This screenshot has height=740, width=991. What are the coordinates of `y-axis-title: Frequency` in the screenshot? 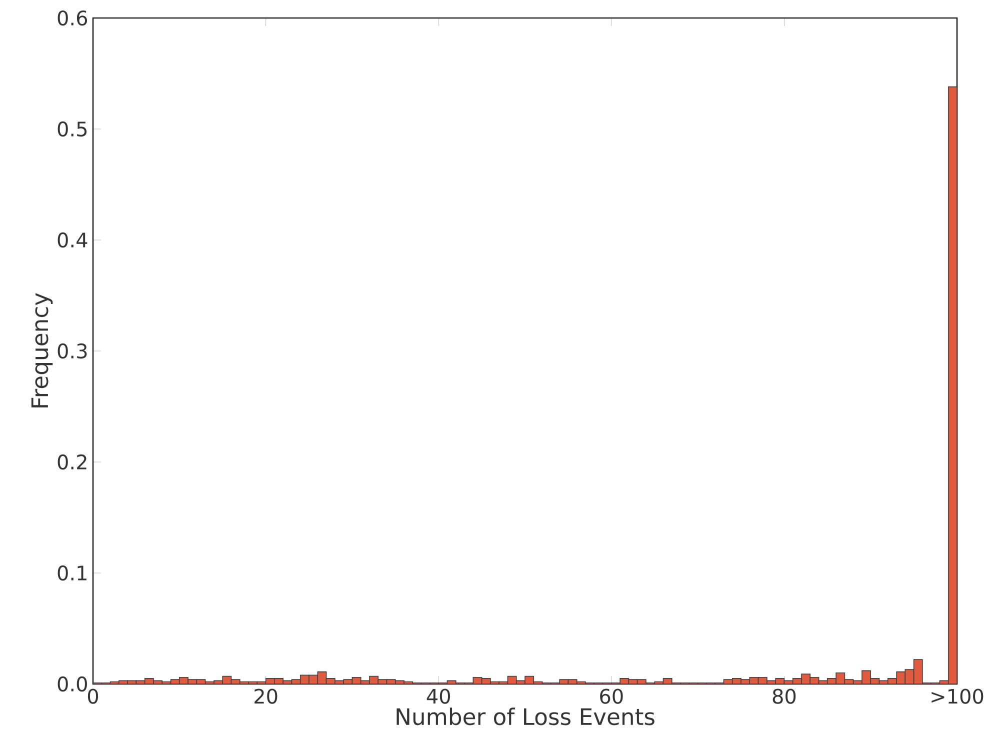 It's located at (42, 350).